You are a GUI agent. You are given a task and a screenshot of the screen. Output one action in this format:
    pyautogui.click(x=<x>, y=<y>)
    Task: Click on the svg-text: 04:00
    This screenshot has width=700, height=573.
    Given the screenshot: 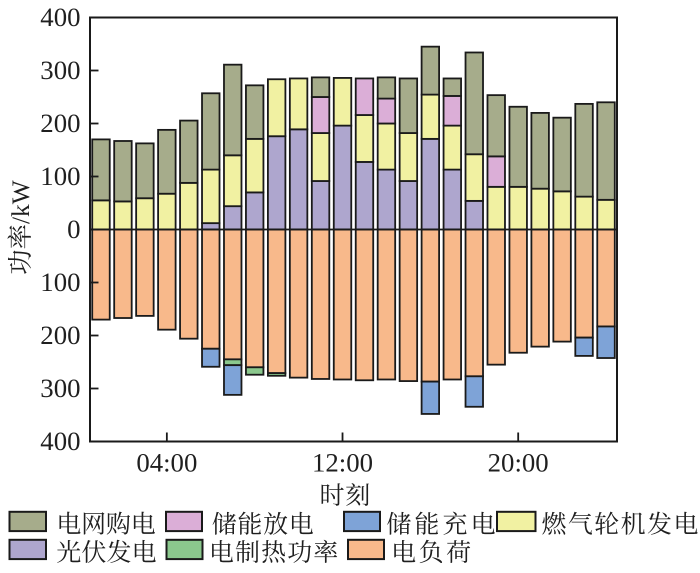 What is the action you would take?
    pyautogui.click(x=166, y=463)
    